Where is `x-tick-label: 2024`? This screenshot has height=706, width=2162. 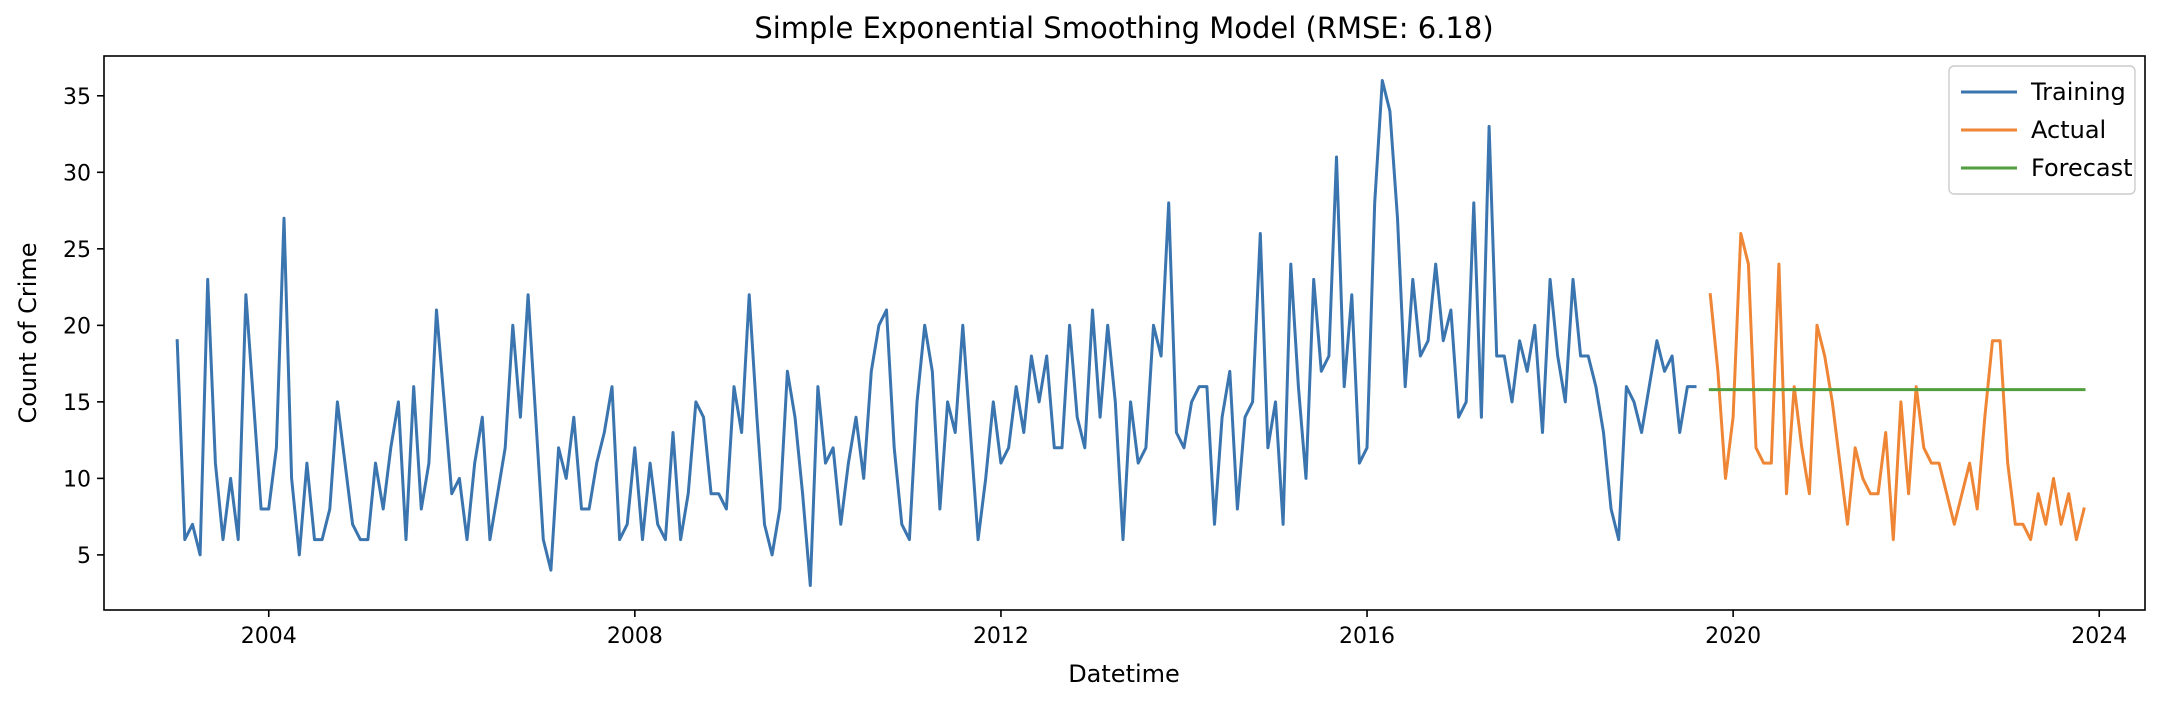 x-tick-label: 2024 is located at coordinates (2099, 636).